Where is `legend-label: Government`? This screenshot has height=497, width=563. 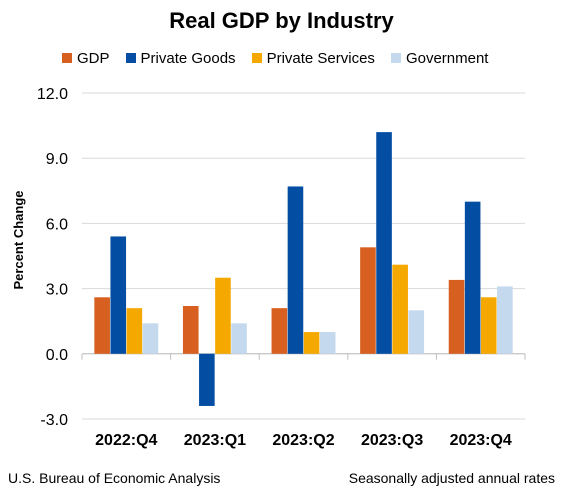
legend-label: Government is located at coordinates (447, 58).